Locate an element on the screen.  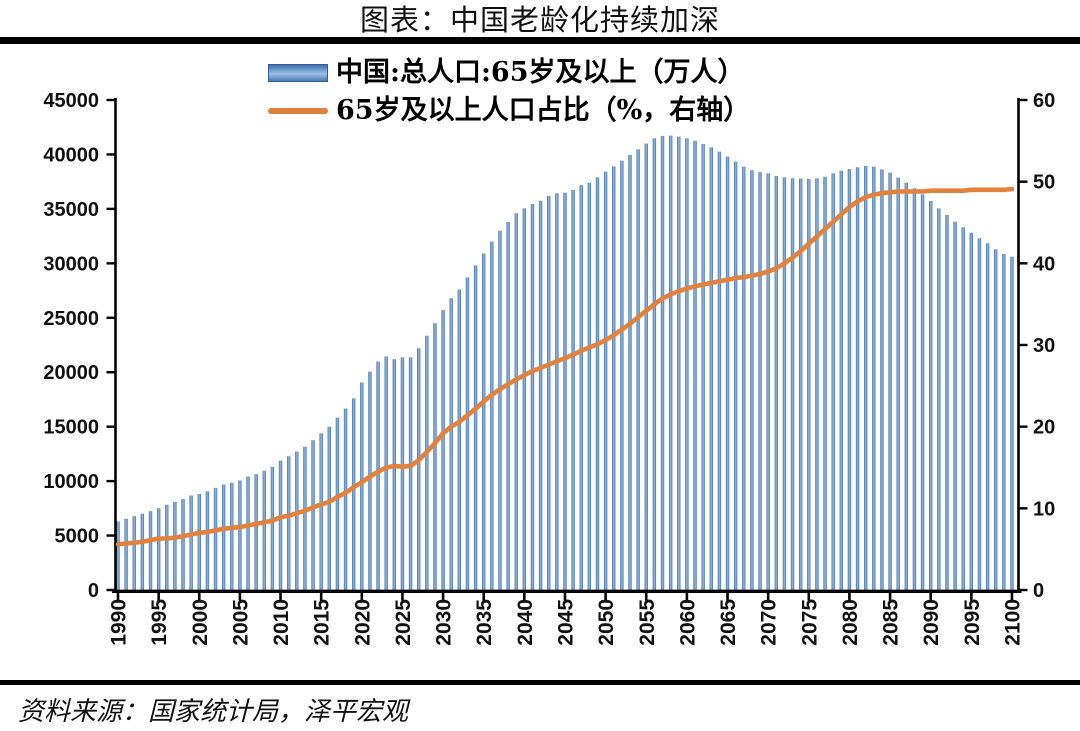
page-title: 图表：中国老龄化持续加深 is located at coordinates (539, 20).